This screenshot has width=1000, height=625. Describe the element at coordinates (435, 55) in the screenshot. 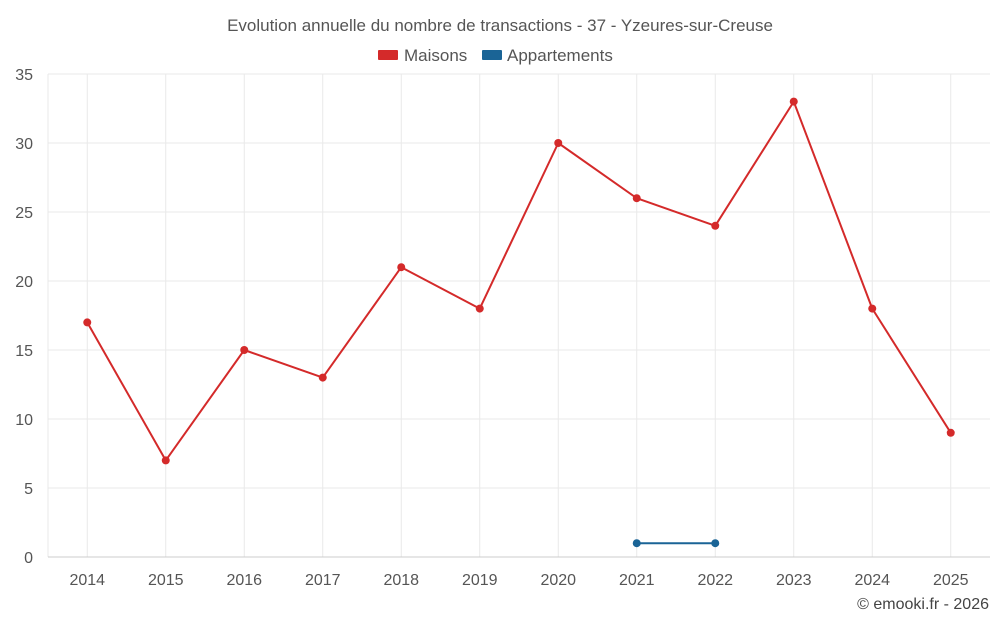

I see `legend-label-maisons: Maisons` at that location.